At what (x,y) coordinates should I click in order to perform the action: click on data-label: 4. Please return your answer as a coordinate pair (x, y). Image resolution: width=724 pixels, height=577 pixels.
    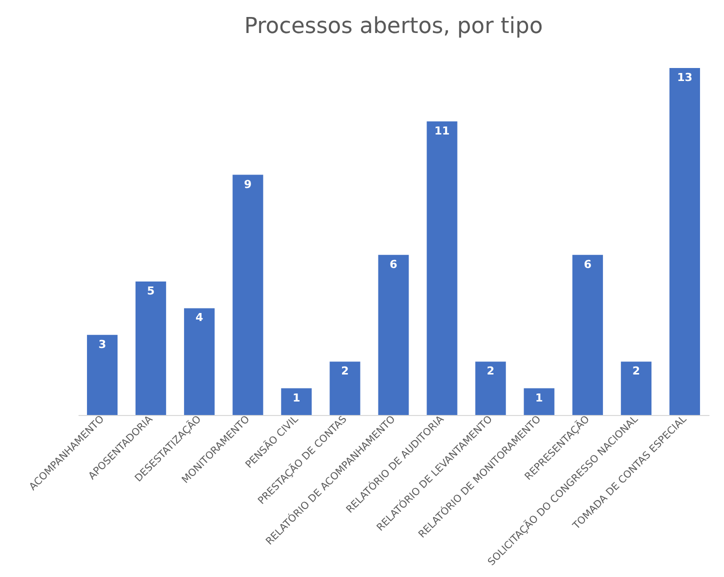
    Looking at the image, I should click on (200, 317).